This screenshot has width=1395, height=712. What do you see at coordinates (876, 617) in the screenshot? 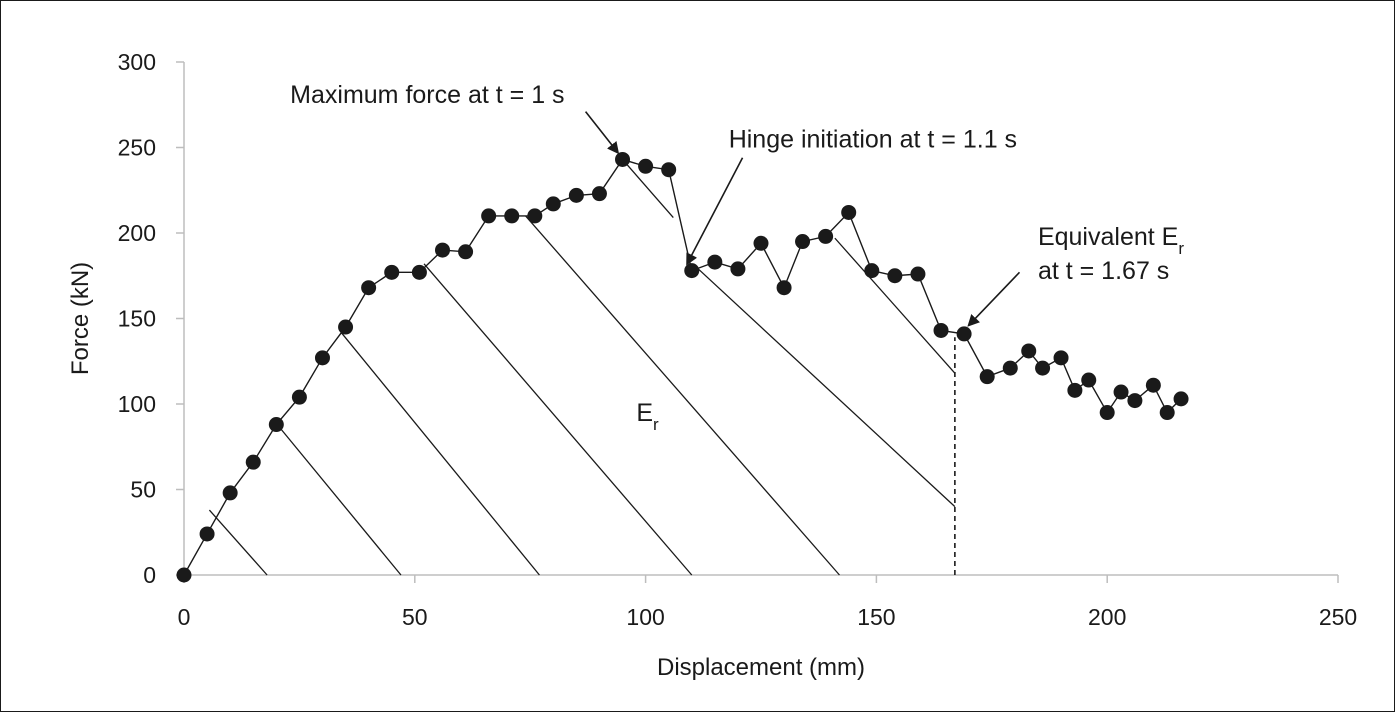
I see `x-tick-label: 150` at bounding box center [876, 617].